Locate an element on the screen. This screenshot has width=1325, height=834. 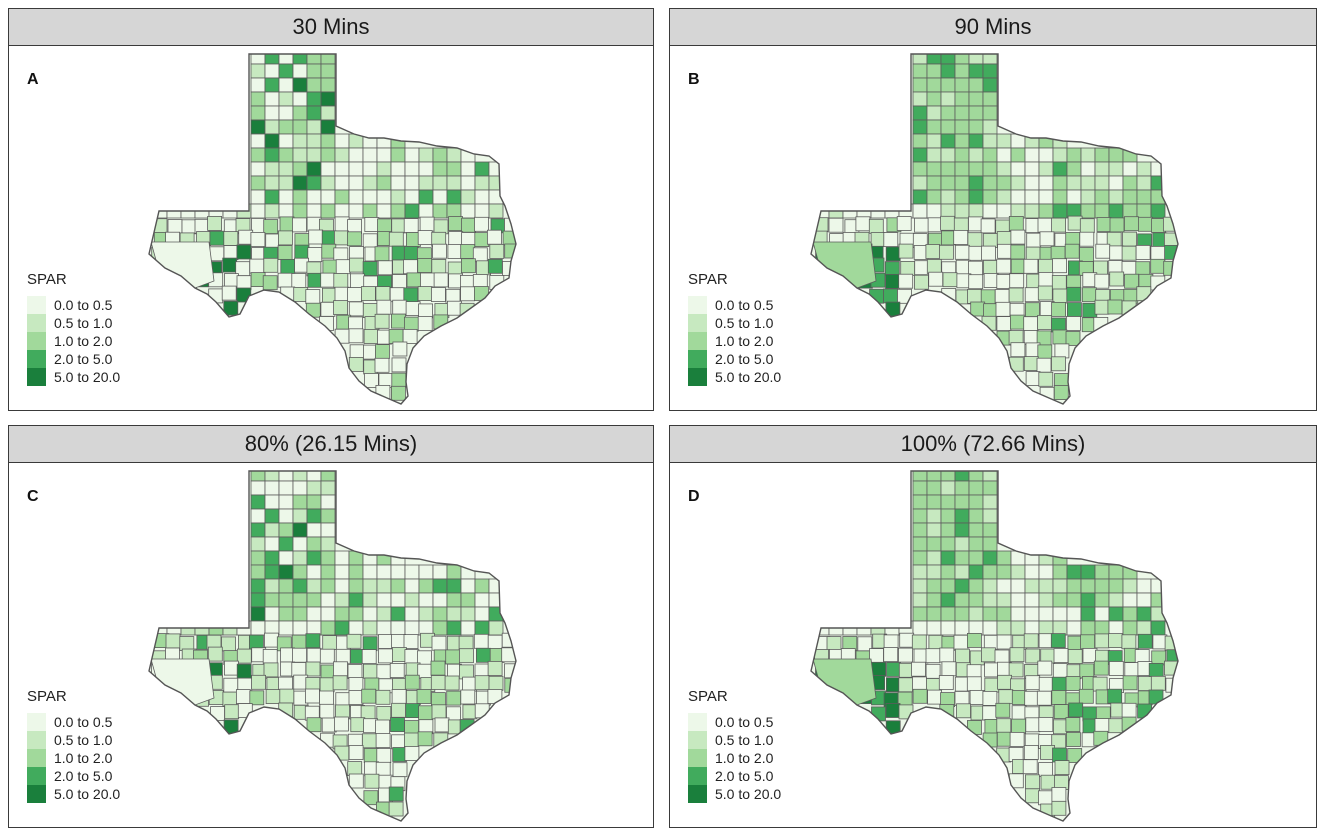
legend-item: 2.0 to 5.0 is located at coordinates (73, 776).